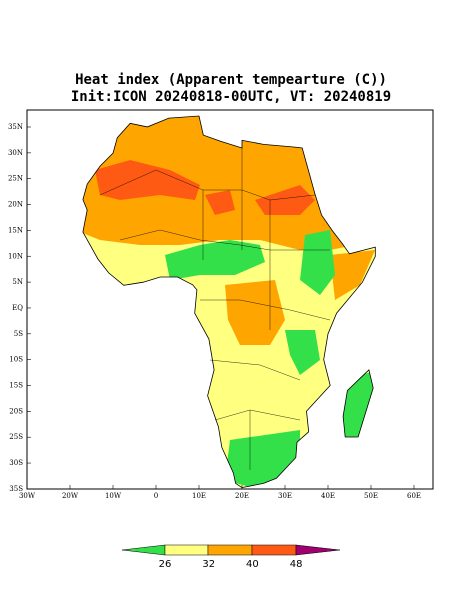 The width and height of the screenshot is (463, 600). What do you see at coordinates (17, 308) in the screenshot?
I see `lat-label: EQ` at bounding box center [17, 308].